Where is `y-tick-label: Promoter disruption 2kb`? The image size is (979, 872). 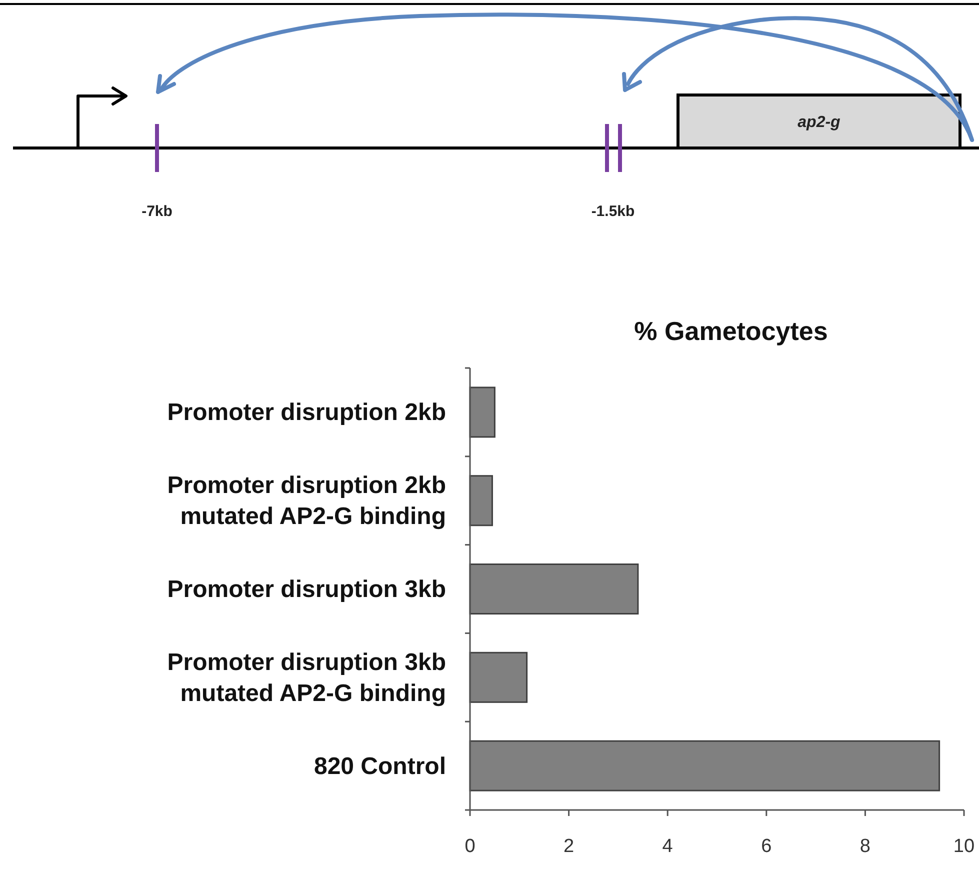 y-tick-label: Promoter disruption 2kb is located at coordinates (306, 412).